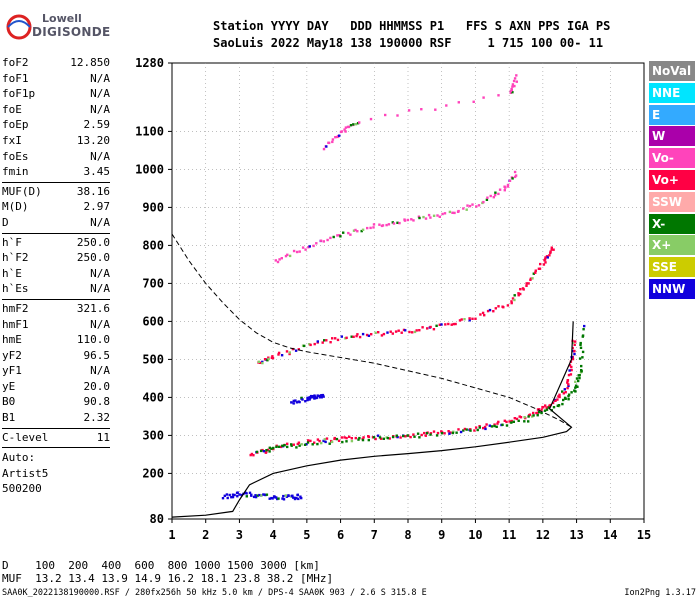  What do you see at coordinates (672, 288) in the screenshot?
I see `legend-item-nnw-10: NNW` at bounding box center [672, 288].